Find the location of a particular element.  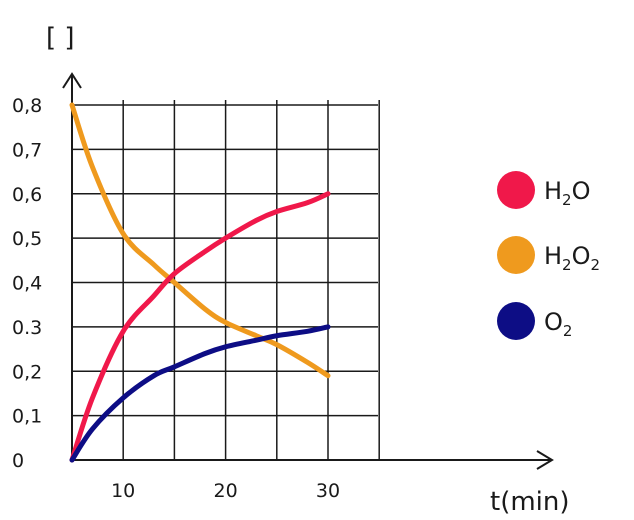

y-tick-label: 0,2 is located at coordinates (27, 372).